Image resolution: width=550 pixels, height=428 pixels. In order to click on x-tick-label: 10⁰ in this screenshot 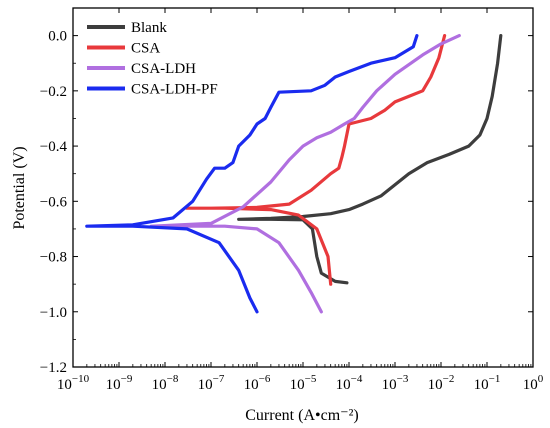, I will do `click(533, 383)`.